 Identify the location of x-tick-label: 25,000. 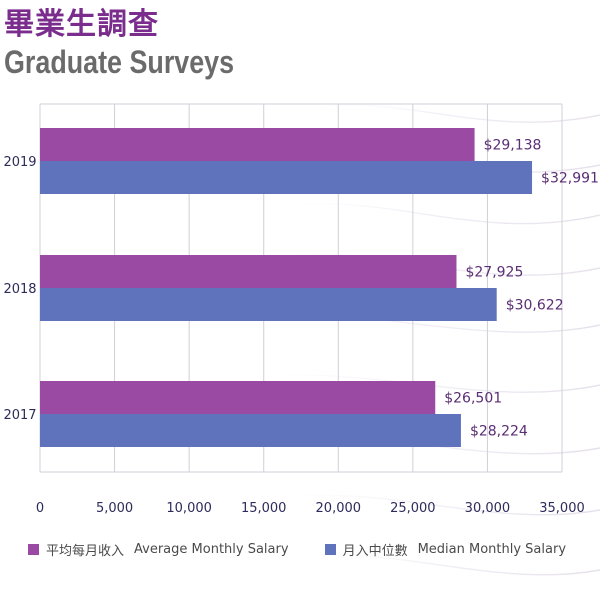
(413, 508).